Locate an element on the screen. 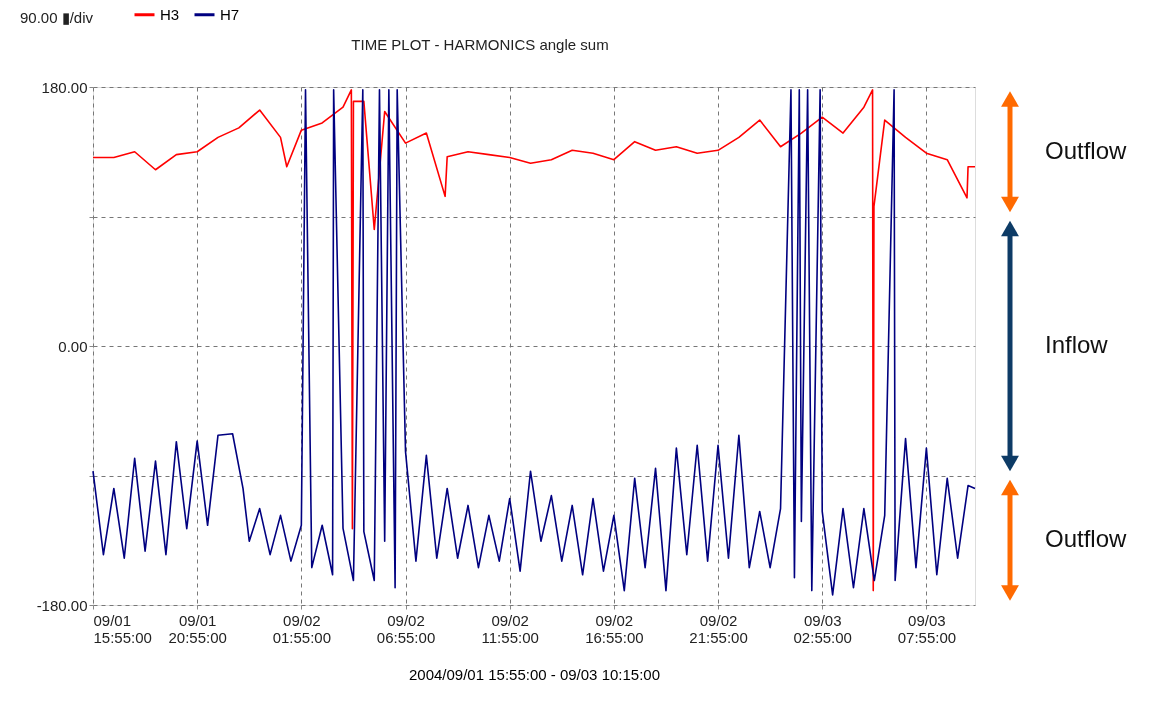 The width and height of the screenshot is (1168, 713). legend-label: H7 is located at coordinates (230, 14).